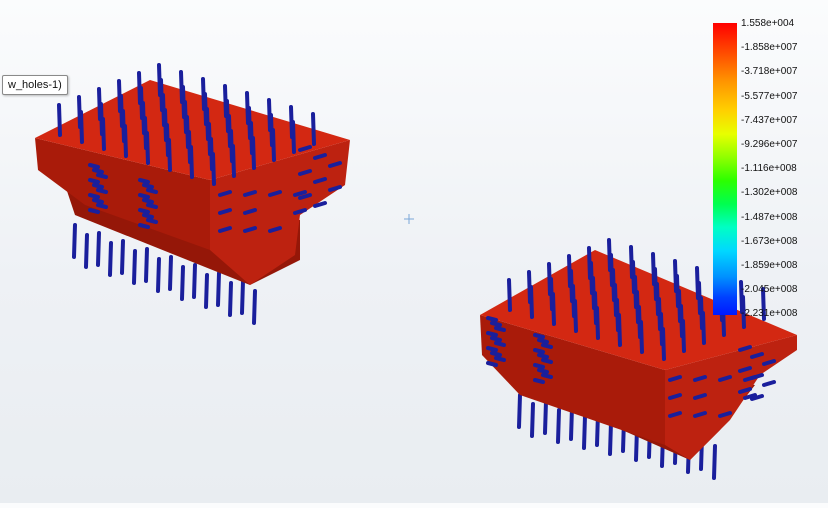 The height and width of the screenshot is (508, 828). I want to click on fixture-arrows-side-right, so click(631, 367).